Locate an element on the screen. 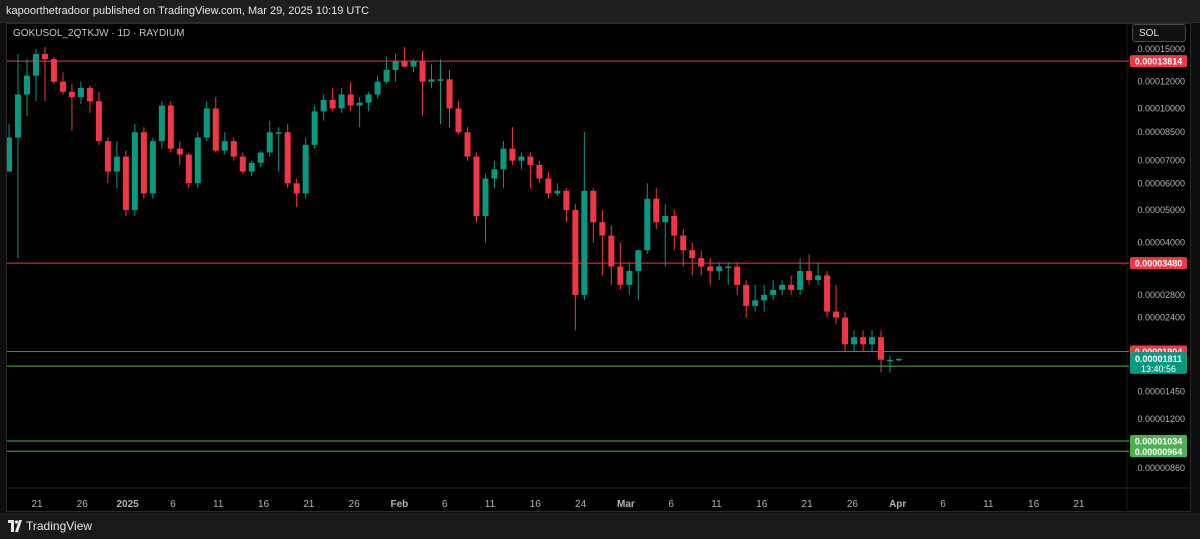 Image resolution: width=1200 pixels, height=539 pixels. countdown-timer: 13:40:56 is located at coordinates (1158, 369).